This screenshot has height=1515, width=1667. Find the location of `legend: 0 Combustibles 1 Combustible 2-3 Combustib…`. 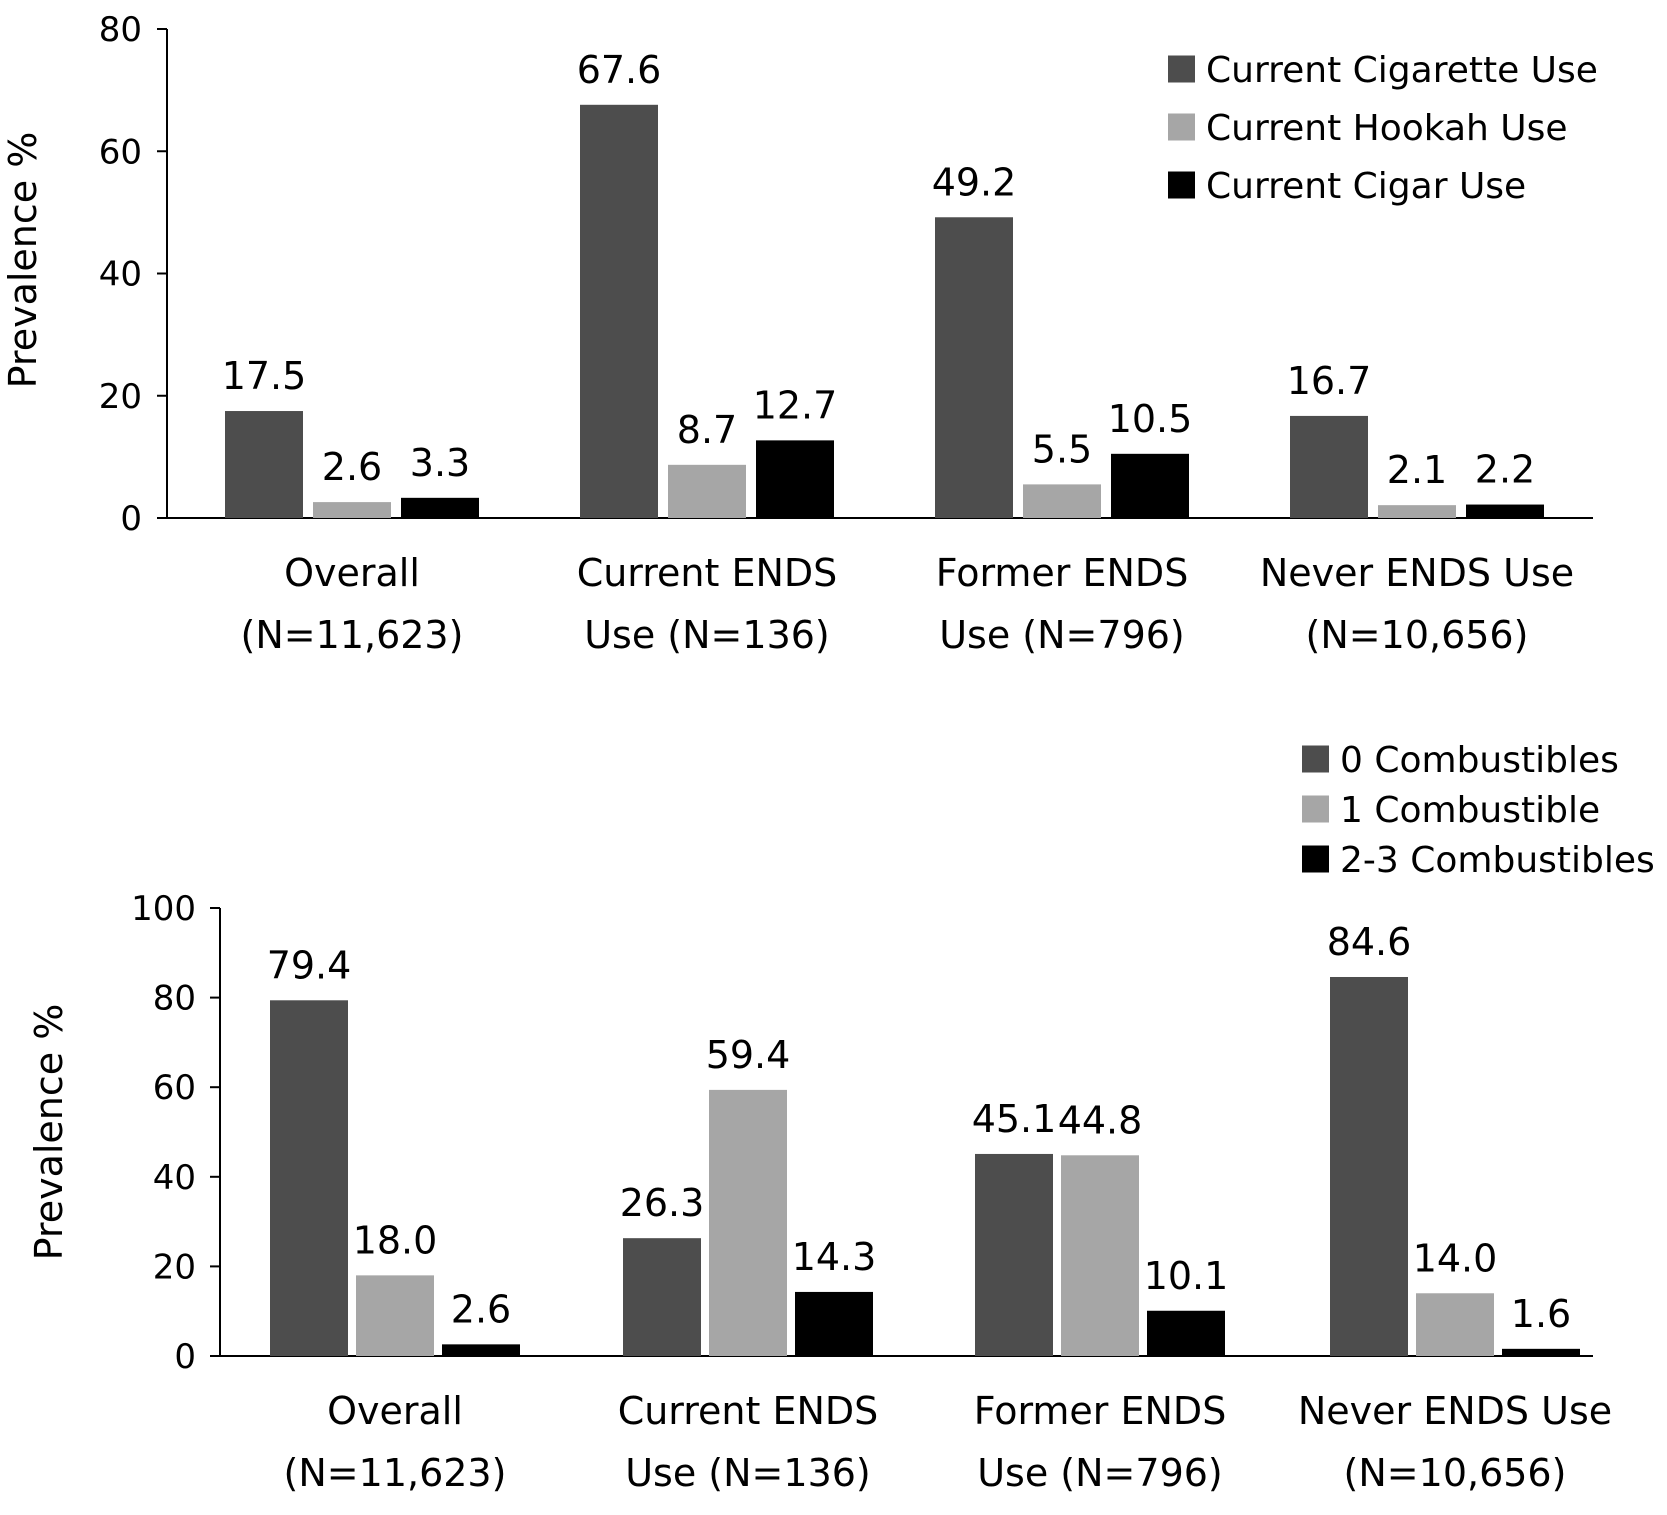

legend: 0 Combustibles 1 Combustible 2-3 Combustib… is located at coordinates (1478, 810).